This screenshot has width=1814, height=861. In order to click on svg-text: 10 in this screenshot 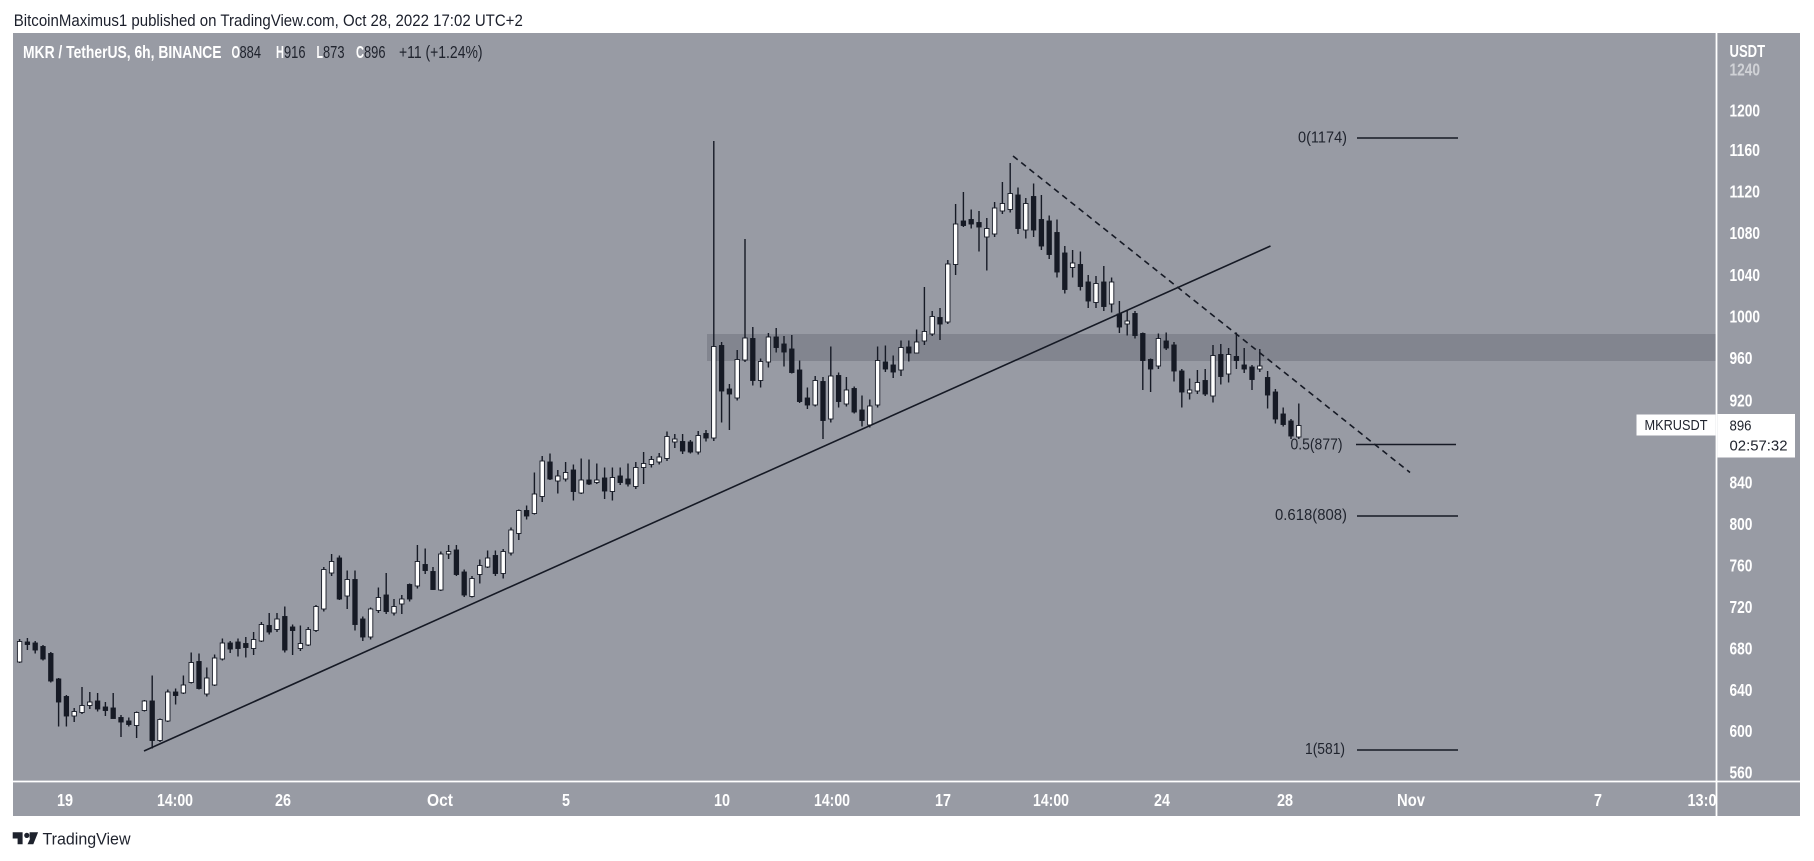, I will do `click(722, 800)`.